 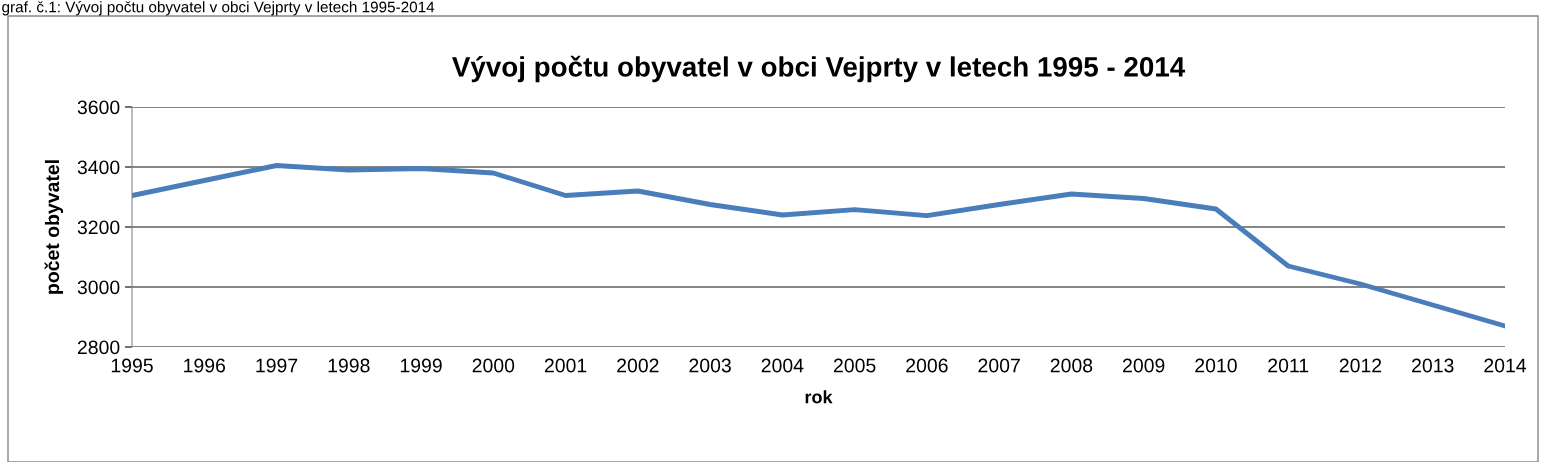 I want to click on x-tick-label: 2009, so click(x=1144, y=365).